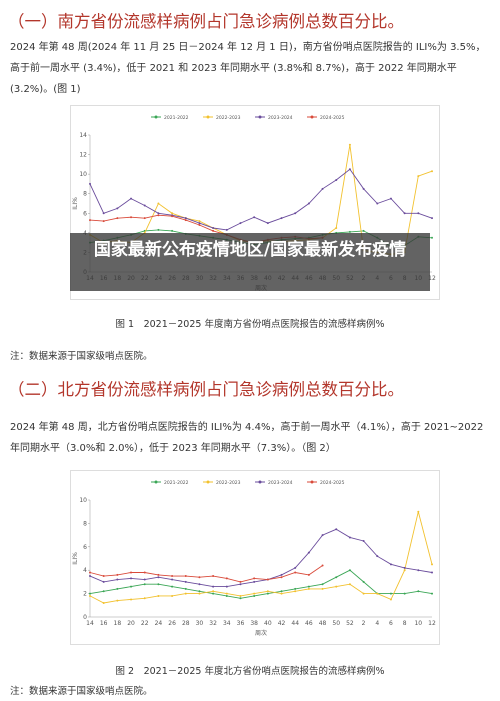  What do you see at coordinates (377, 623) in the screenshot?
I see `x-tick-label: 4` at bounding box center [377, 623].